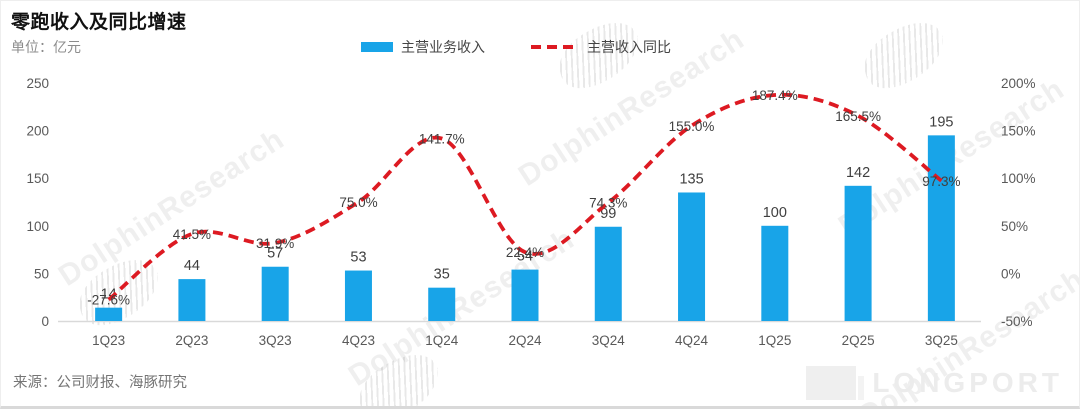 Image resolution: width=1080 pixels, height=409 pixels. Describe the element at coordinates (358, 258) in the screenshot. I see `bar-value-label: 53` at that location.